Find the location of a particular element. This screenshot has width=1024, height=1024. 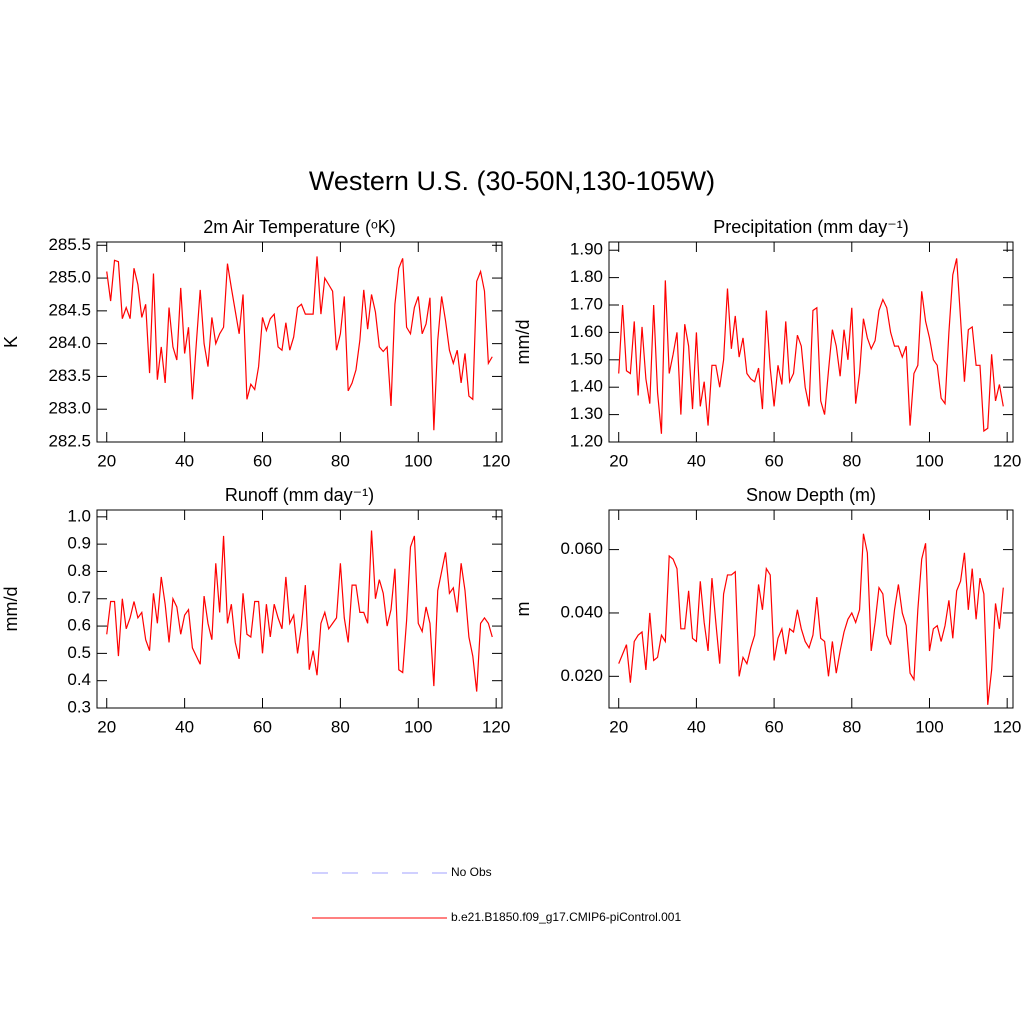

y-tick-label: 0.8 is located at coordinates (79, 570).